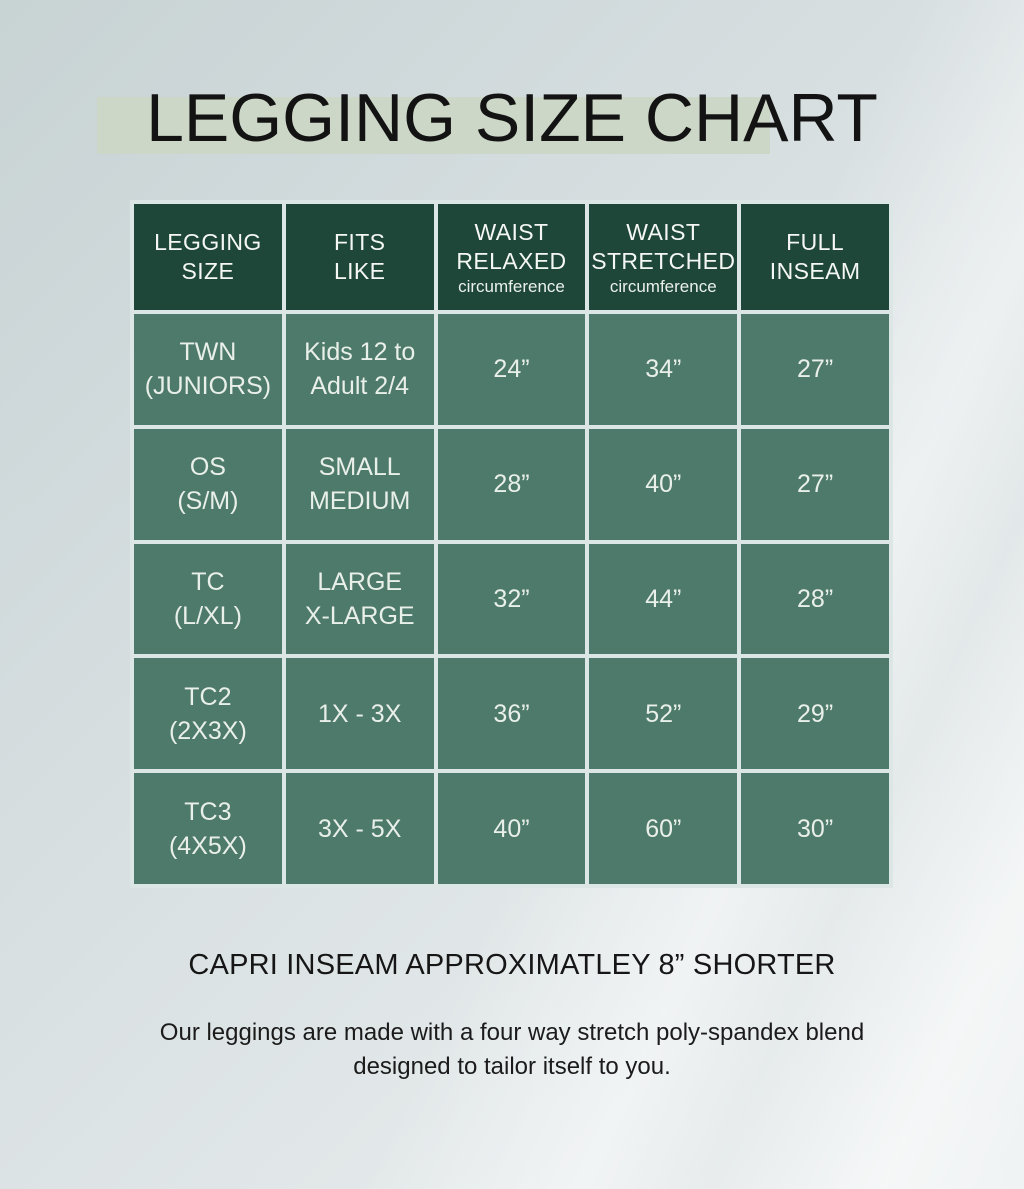  I want to click on cell-fits: 1X - 3X, so click(359, 714).